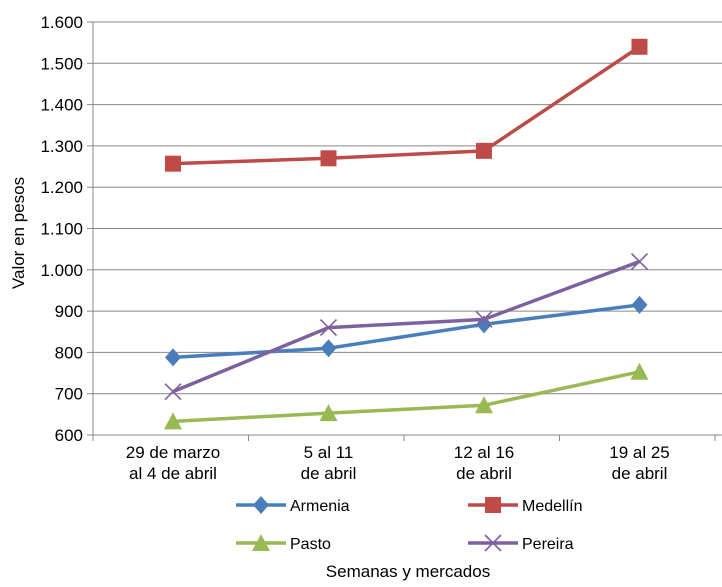 Image resolution: width=722 pixels, height=587 pixels. I want to click on series-line-pasto, so click(406, 397).